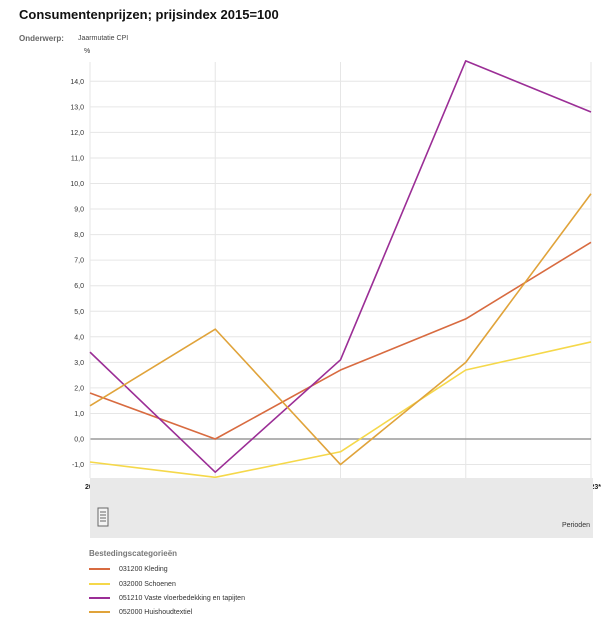  Describe the element at coordinates (79, 210) in the screenshot. I see `y-tick-label: 9,0` at that location.